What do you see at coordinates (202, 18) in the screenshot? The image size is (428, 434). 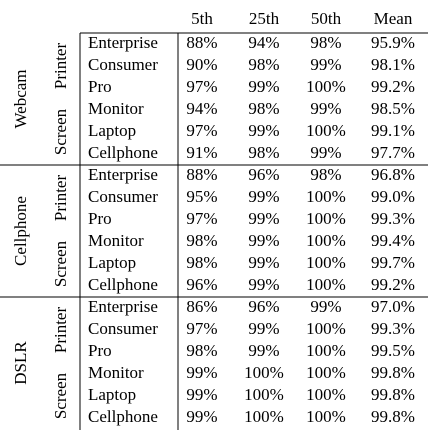 I see `column-header: 5th` at bounding box center [202, 18].